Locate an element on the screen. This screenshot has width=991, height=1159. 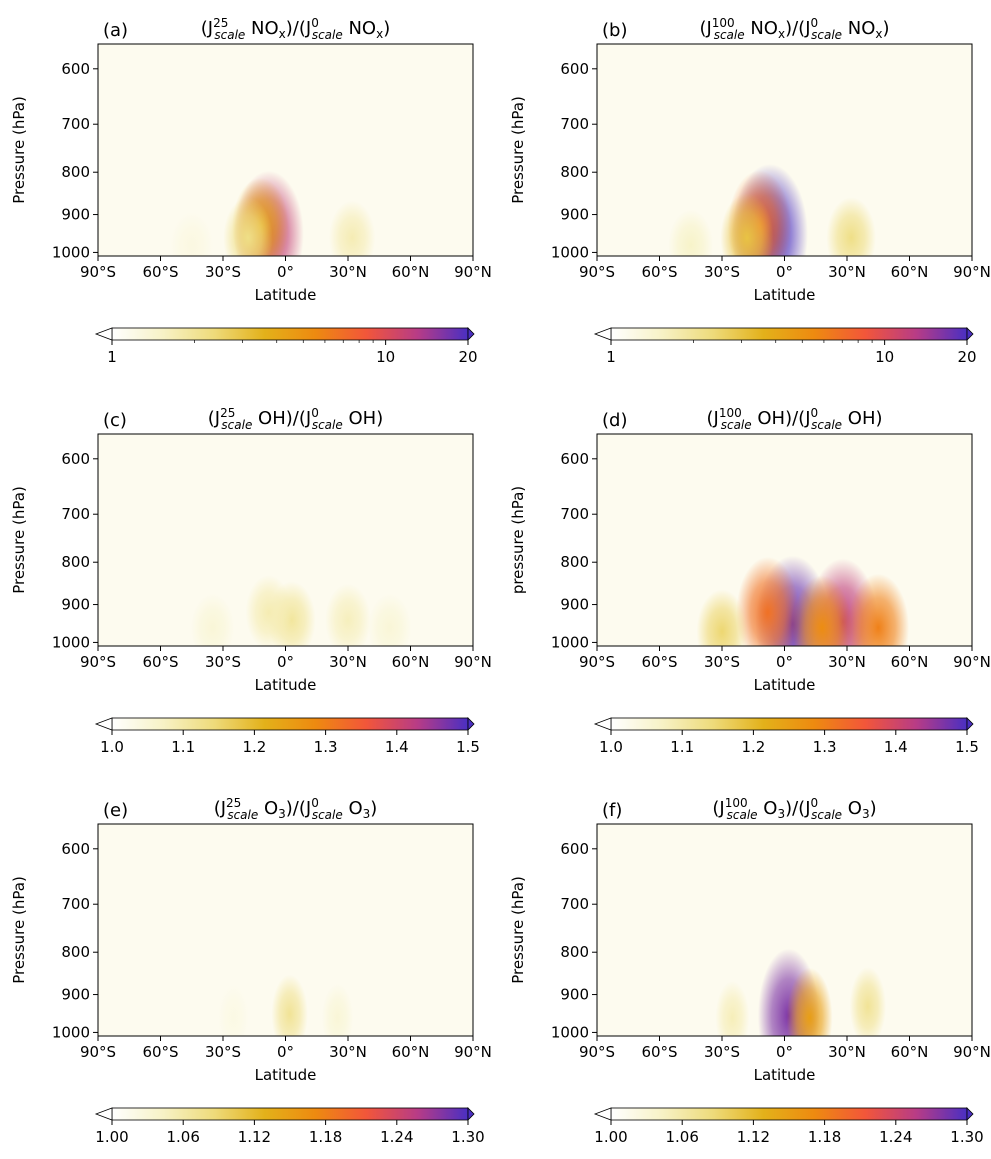
panel-letter: (a) is located at coordinates (115, 30).